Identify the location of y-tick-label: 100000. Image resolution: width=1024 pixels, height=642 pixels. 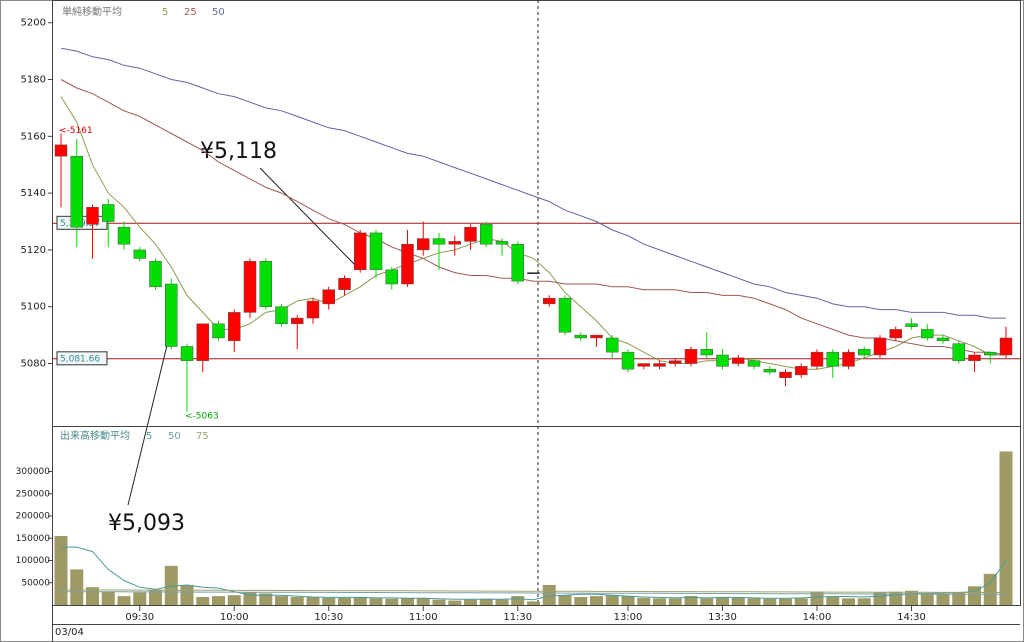
(33, 561).